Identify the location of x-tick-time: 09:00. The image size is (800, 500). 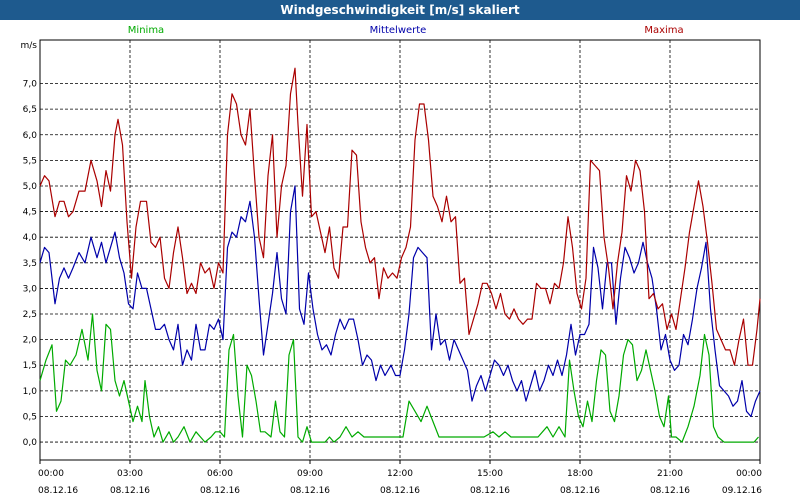
(310, 474).